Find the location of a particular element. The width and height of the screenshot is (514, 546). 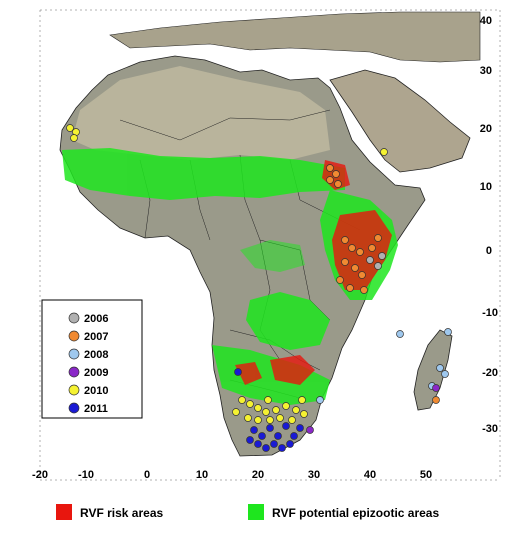

legend-label: 2009 is located at coordinates (96, 373).